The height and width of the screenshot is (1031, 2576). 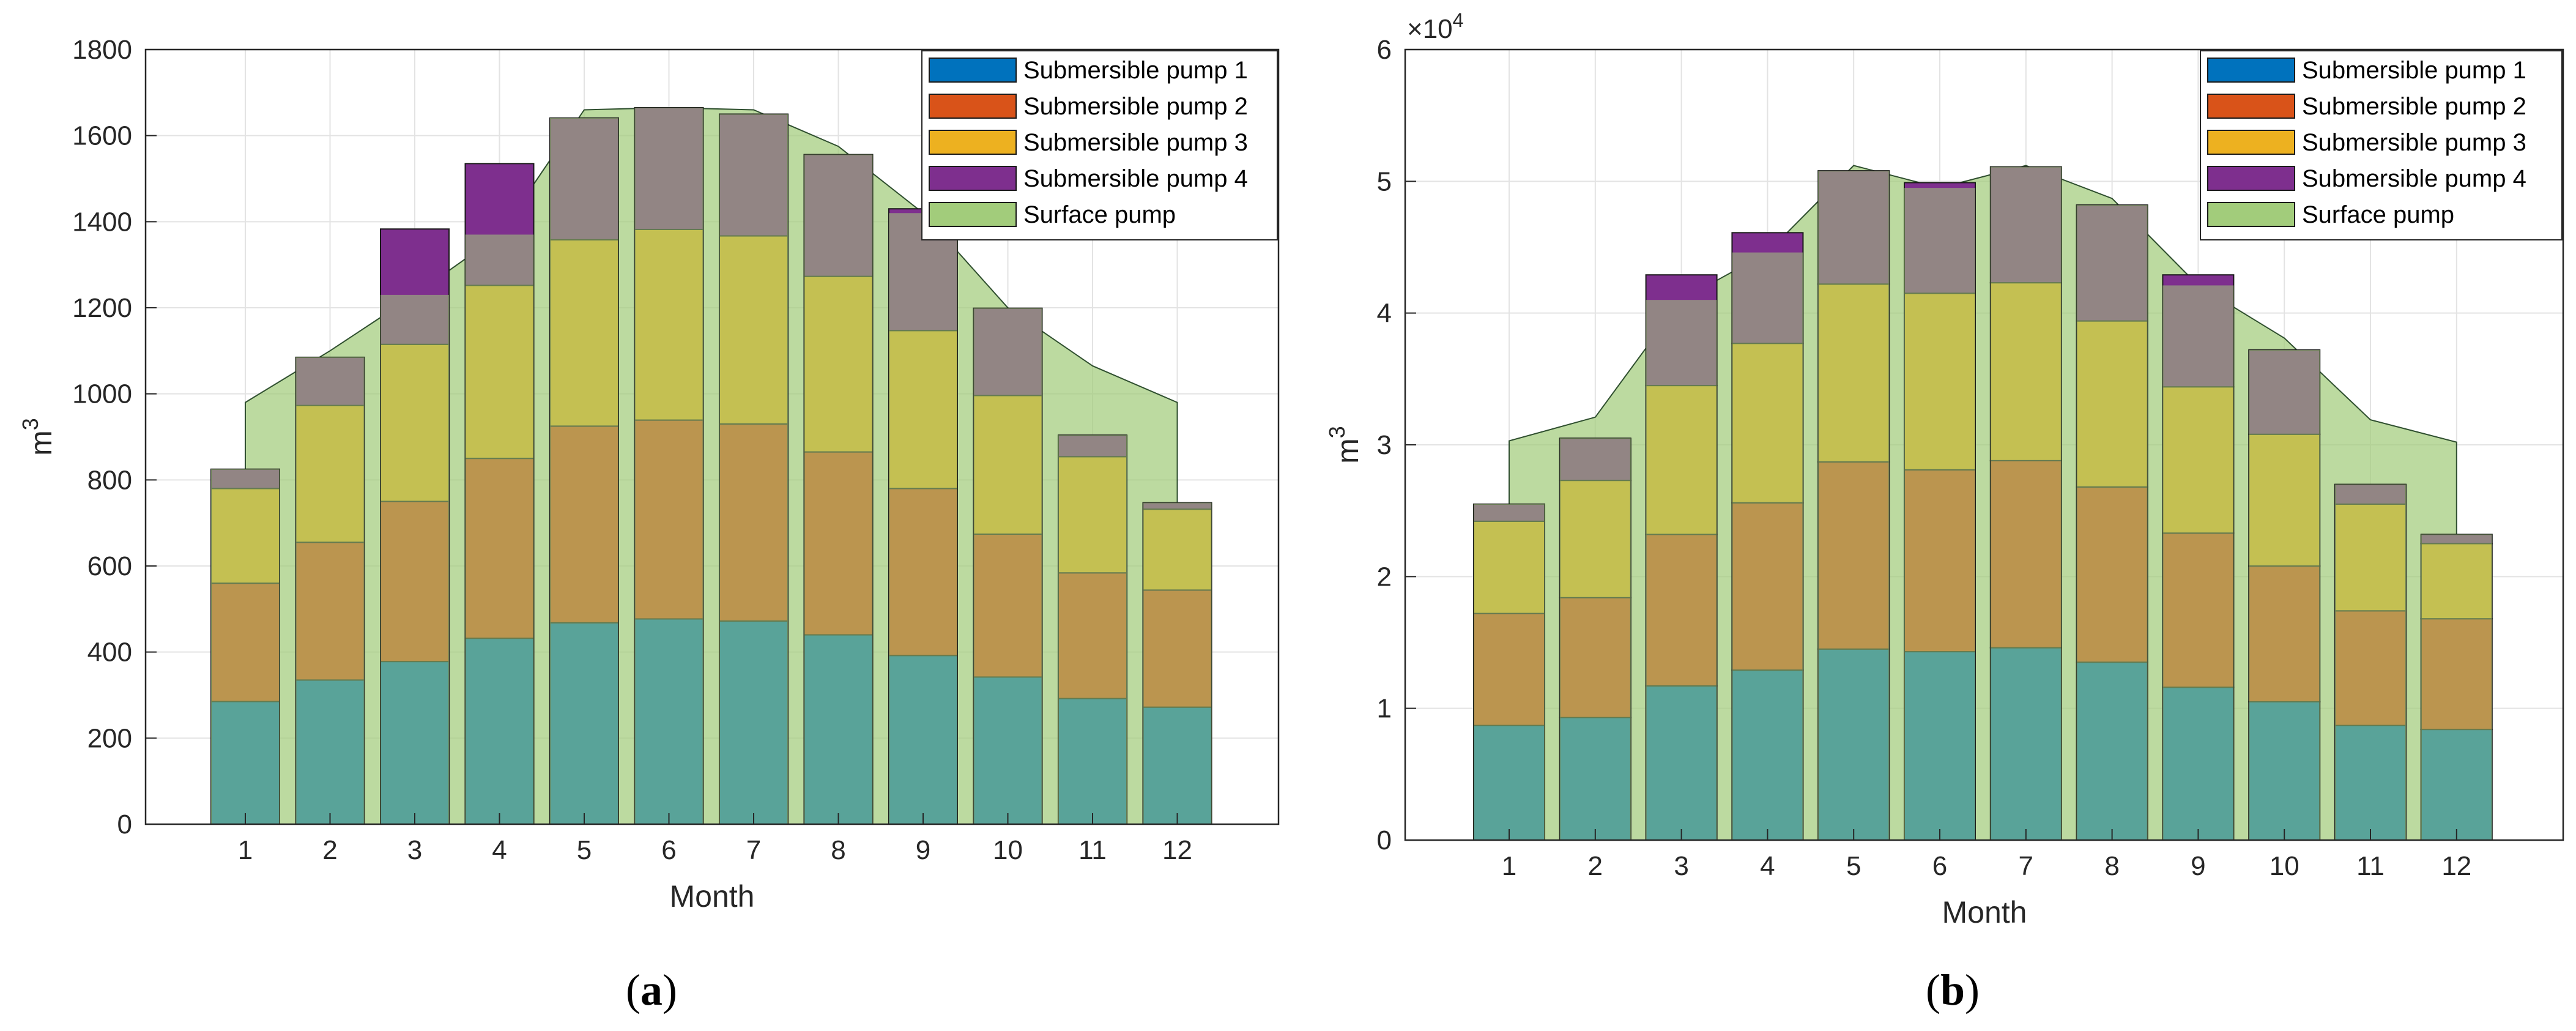 What do you see at coordinates (1384, 840) in the screenshot?
I see `y-tick-label-b-0: 0` at bounding box center [1384, 840].